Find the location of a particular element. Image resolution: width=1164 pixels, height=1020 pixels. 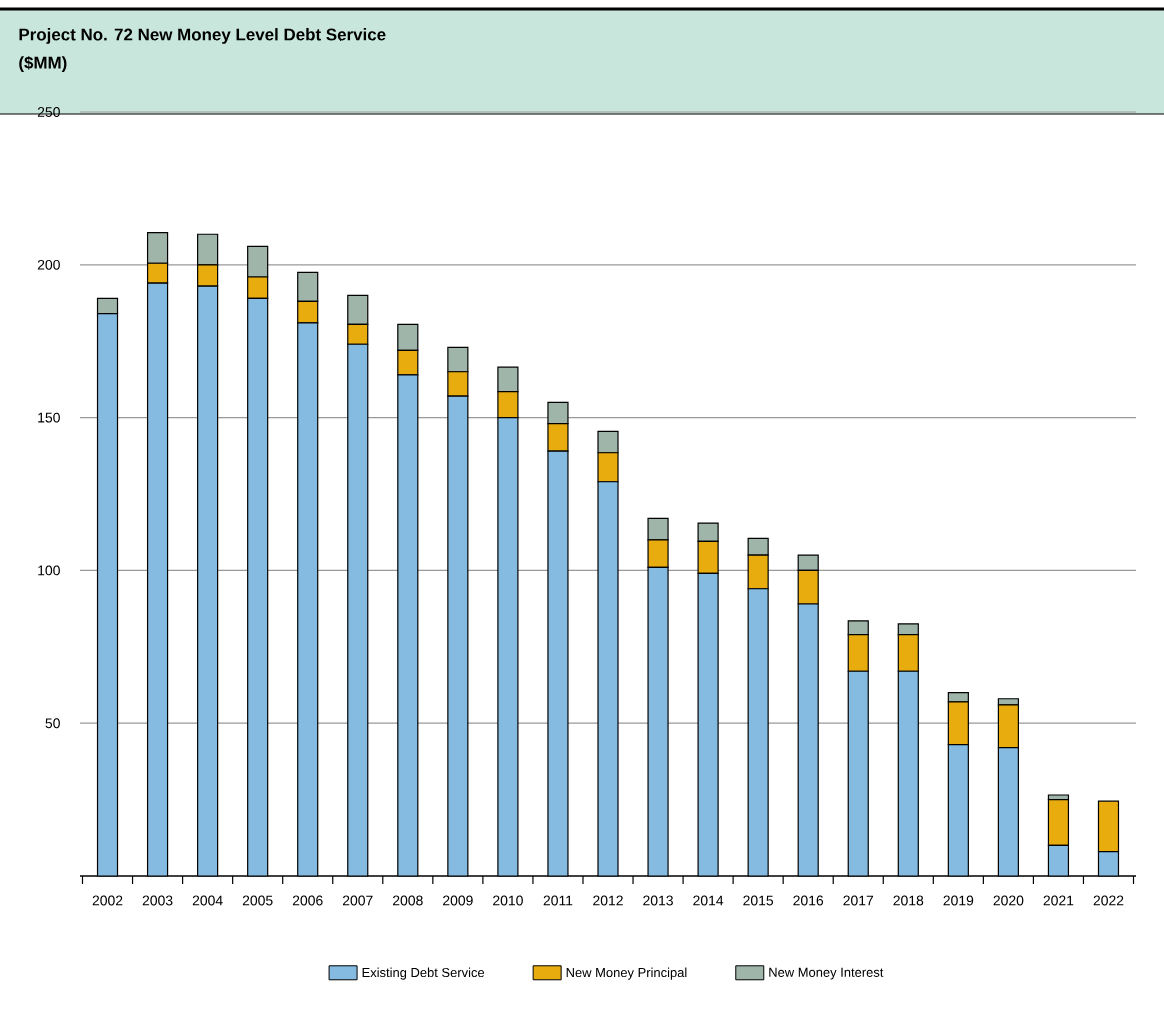

chart-subtitle: ($MM) is located at coordinates (43, 64).